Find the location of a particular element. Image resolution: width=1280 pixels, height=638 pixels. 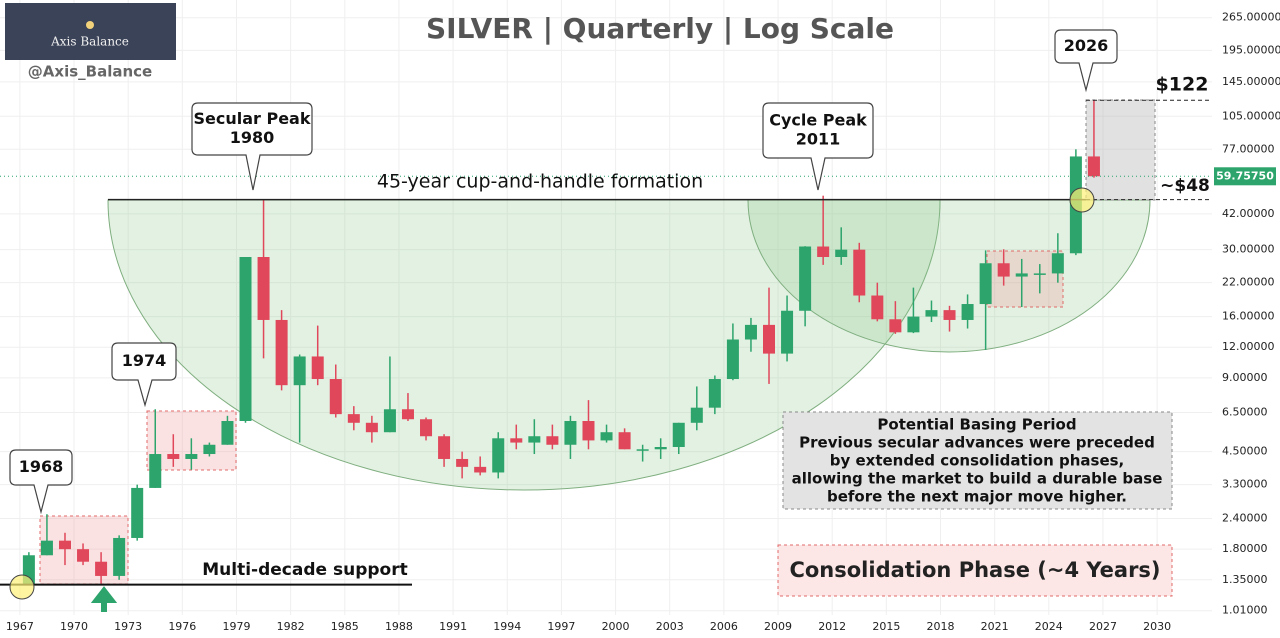

x-tick-label: 2027 is located at coordinates (1103, 626).